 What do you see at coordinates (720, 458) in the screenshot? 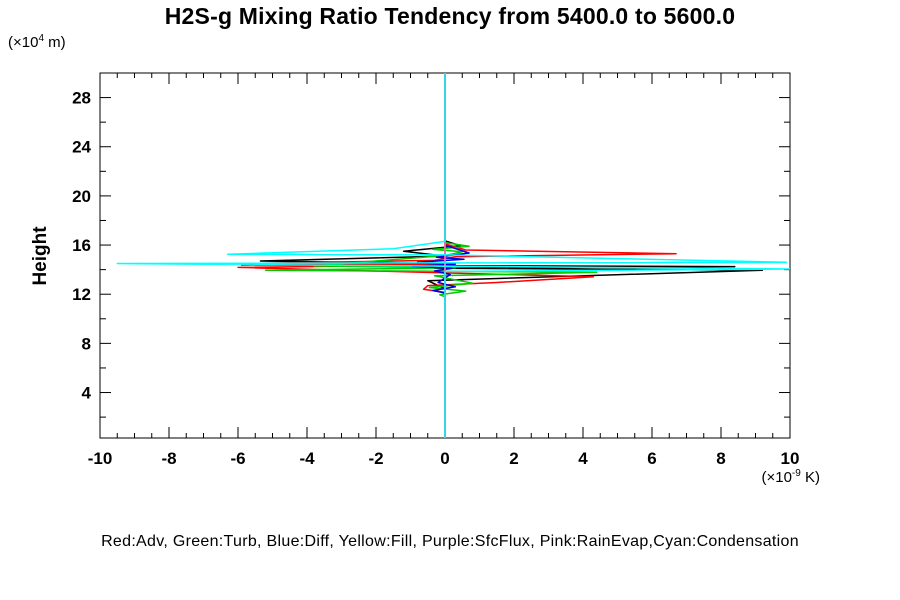
I see `x-tick-label: 8` at bounding box center [720, 458].